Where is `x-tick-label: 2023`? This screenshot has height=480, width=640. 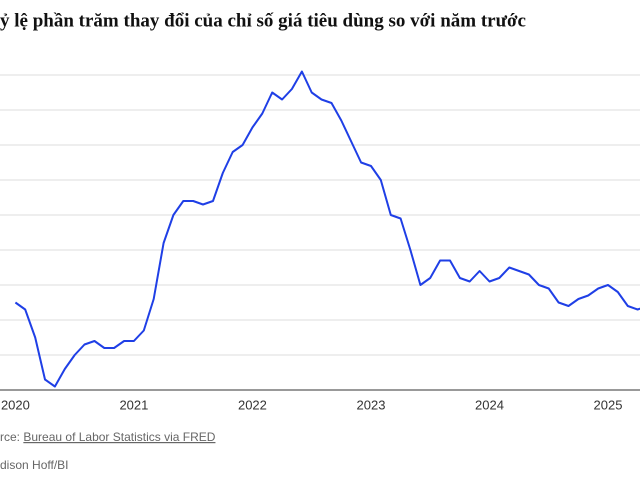 x-tick-label: 2023 is located at coordinates (371, 404).